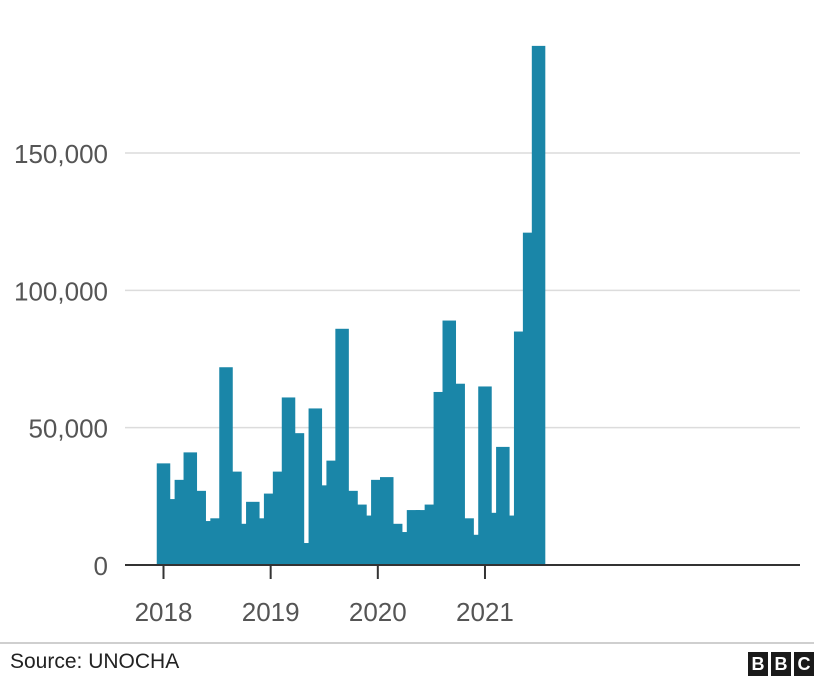 The height and width of the screenshot is (682, 814). I want to click on logo-letter: C, so click(804, 664).